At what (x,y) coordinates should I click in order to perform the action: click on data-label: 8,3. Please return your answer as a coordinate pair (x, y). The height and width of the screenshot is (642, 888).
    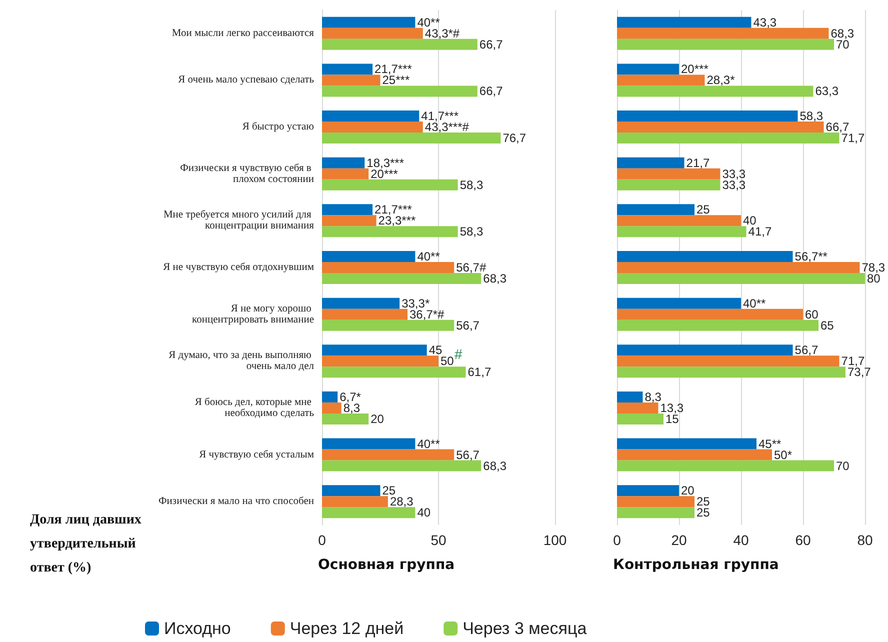
    Looking at the image, I should click on (653, 397).